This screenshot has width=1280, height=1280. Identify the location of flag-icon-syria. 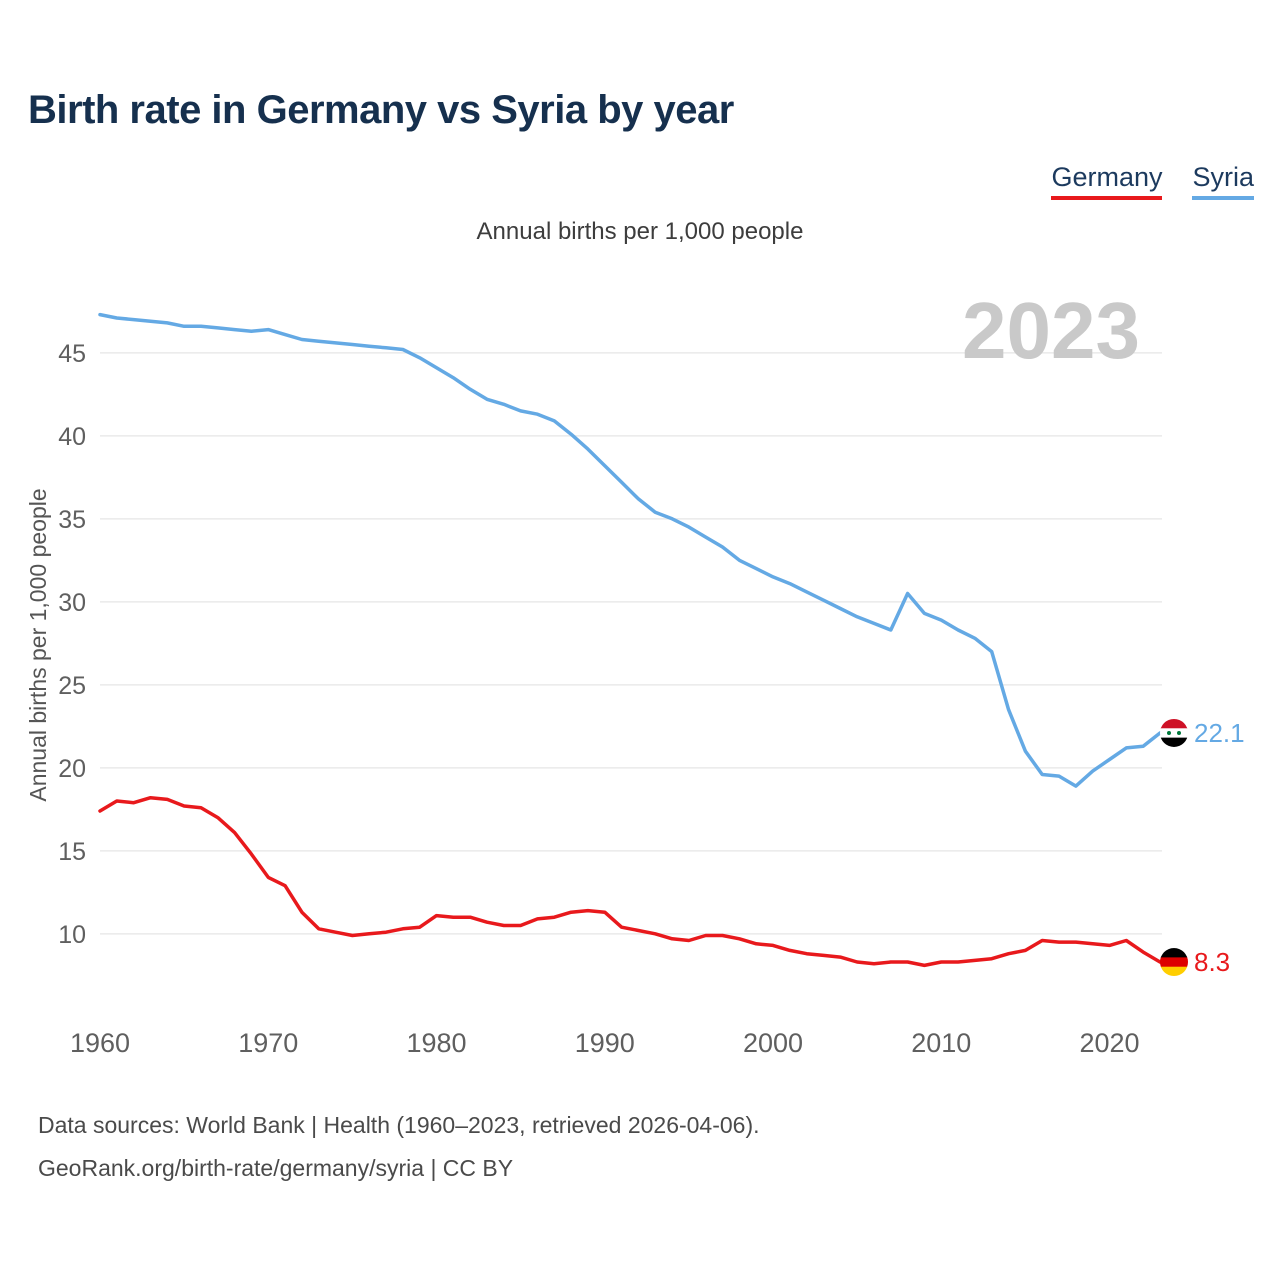
(1174, 732).